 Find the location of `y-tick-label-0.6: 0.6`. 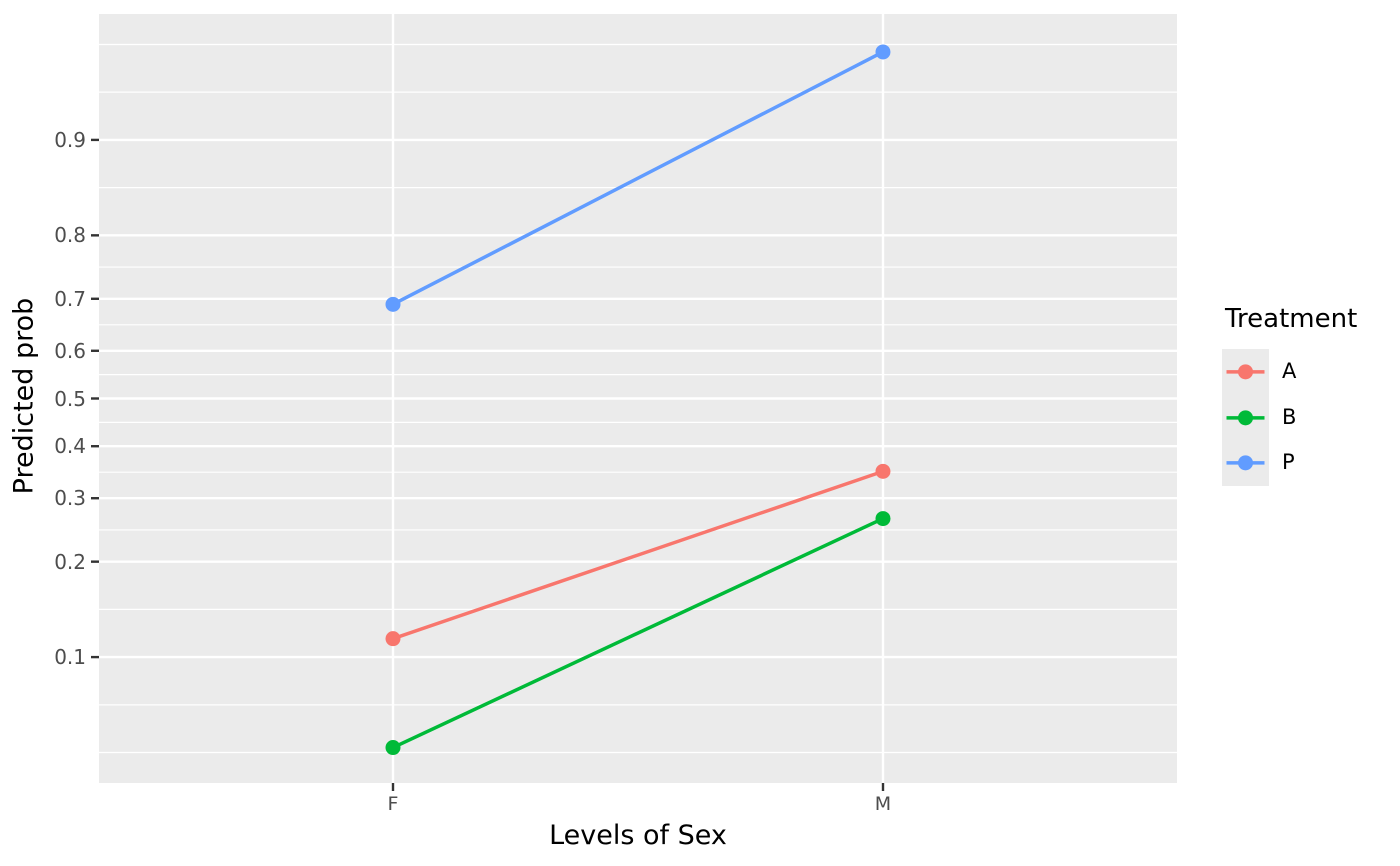

y-tick-label-0.6: 0.6 is located at coordinates (70, 350).